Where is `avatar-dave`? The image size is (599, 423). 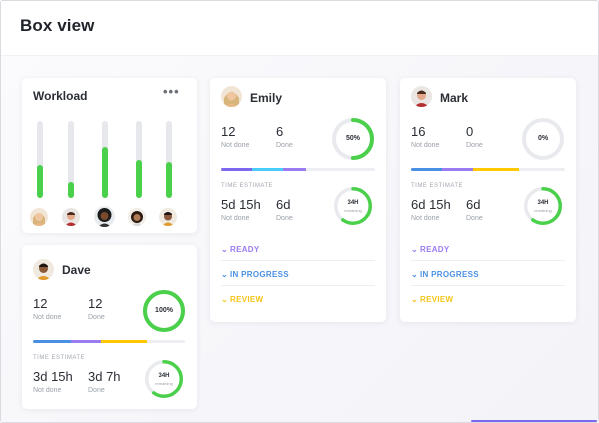 avatar-dave is located at coordinates (43, 269).